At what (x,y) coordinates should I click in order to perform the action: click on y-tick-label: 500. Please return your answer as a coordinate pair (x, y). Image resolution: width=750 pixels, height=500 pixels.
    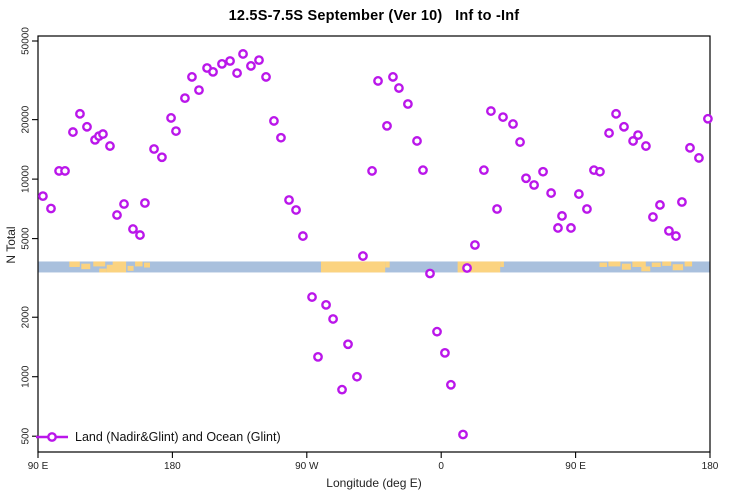
    Looking at the image, I should click on (26, 435).